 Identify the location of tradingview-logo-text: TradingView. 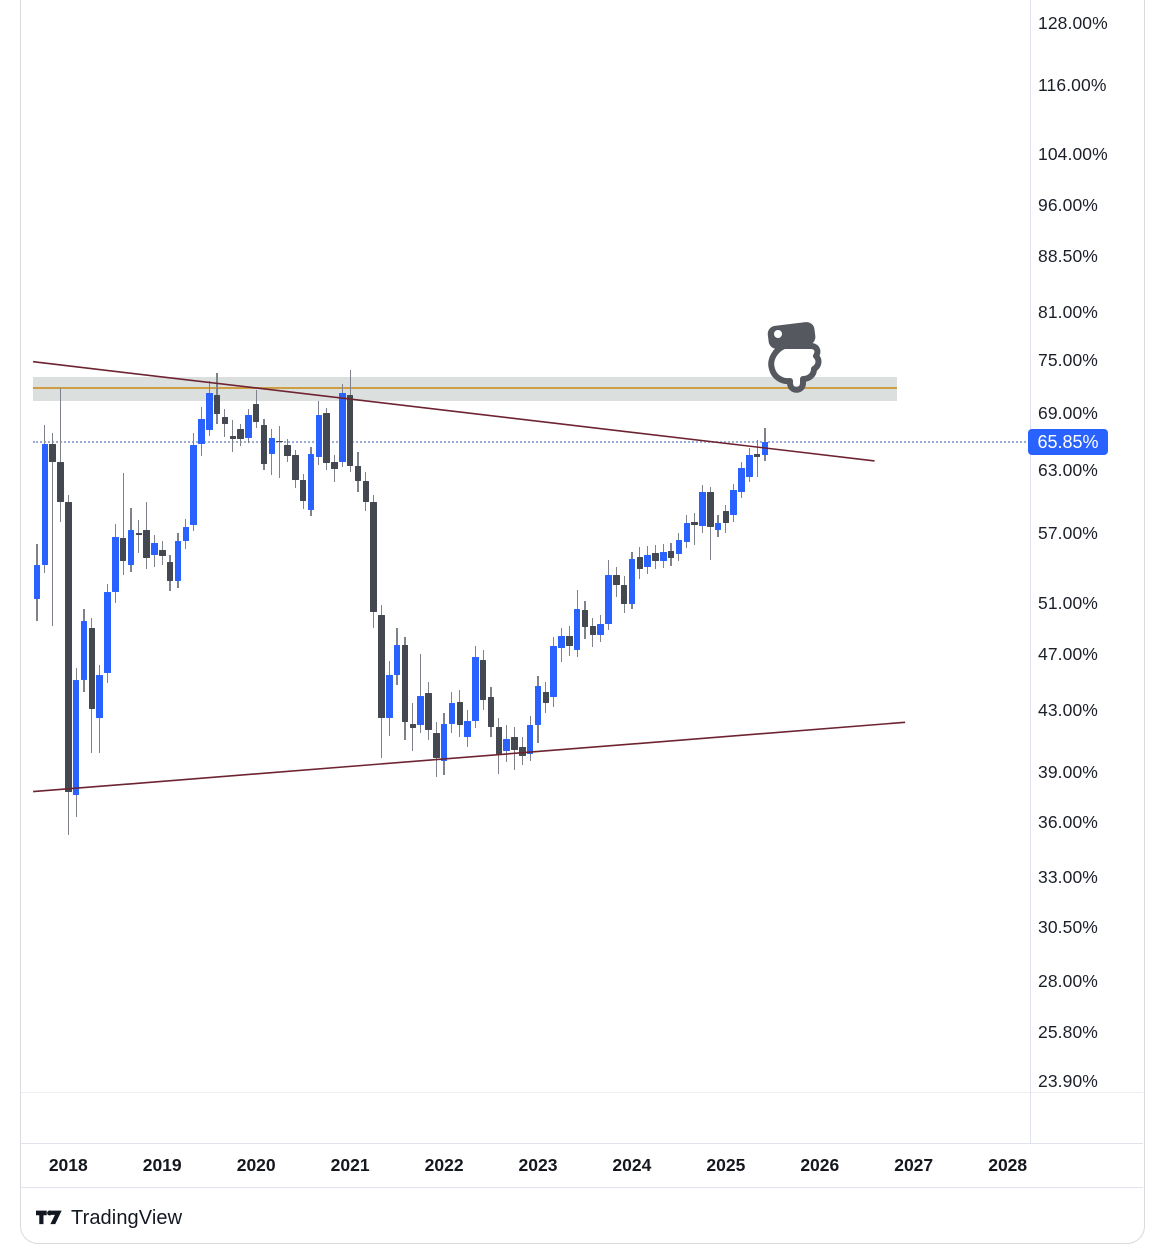
(127, 1217).